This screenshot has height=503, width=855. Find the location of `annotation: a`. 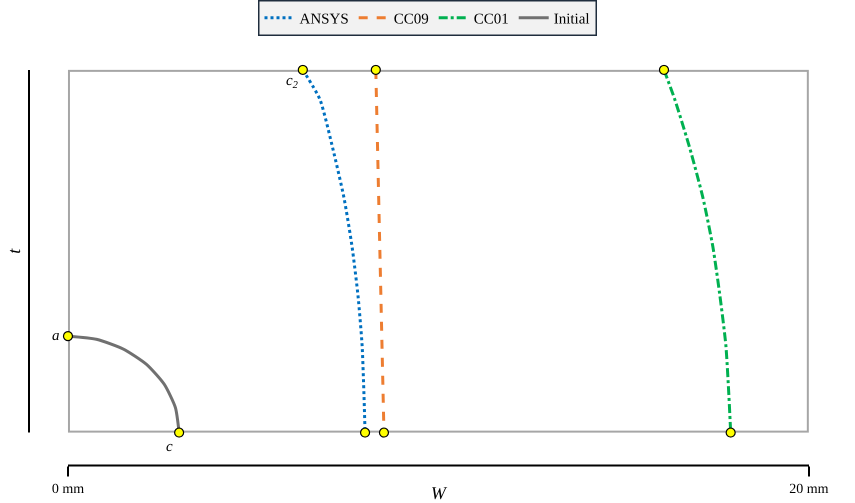

annotation: a is located at coordinates (56, 336).